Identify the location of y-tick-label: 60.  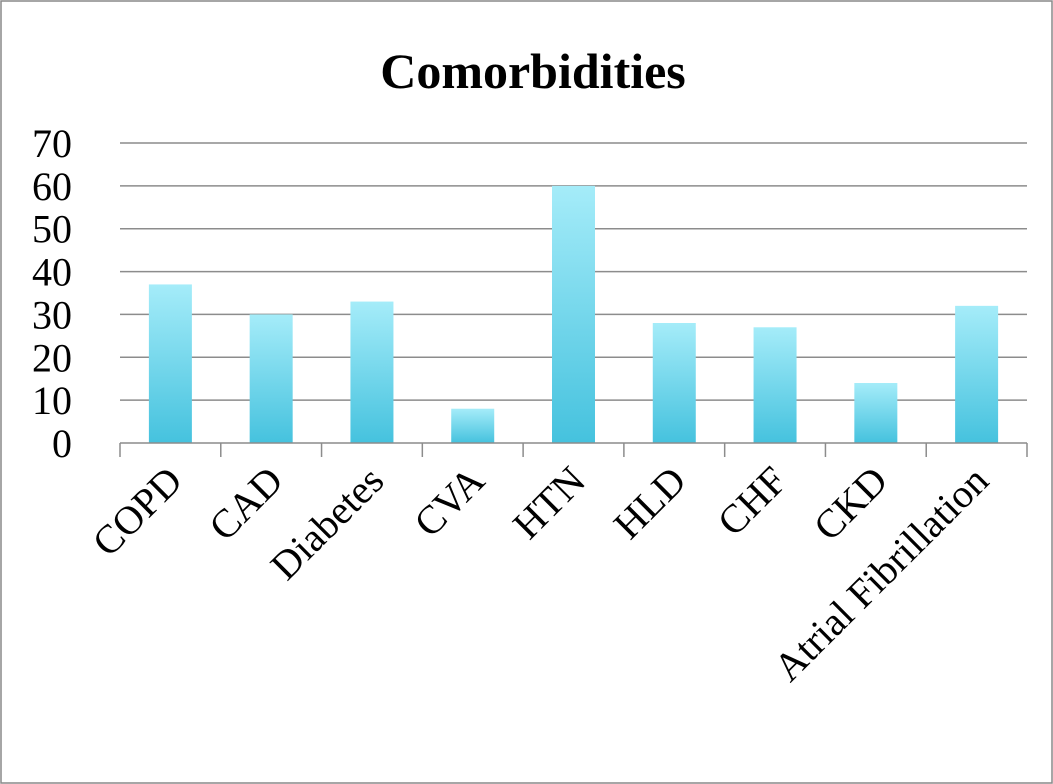
(52, 186).